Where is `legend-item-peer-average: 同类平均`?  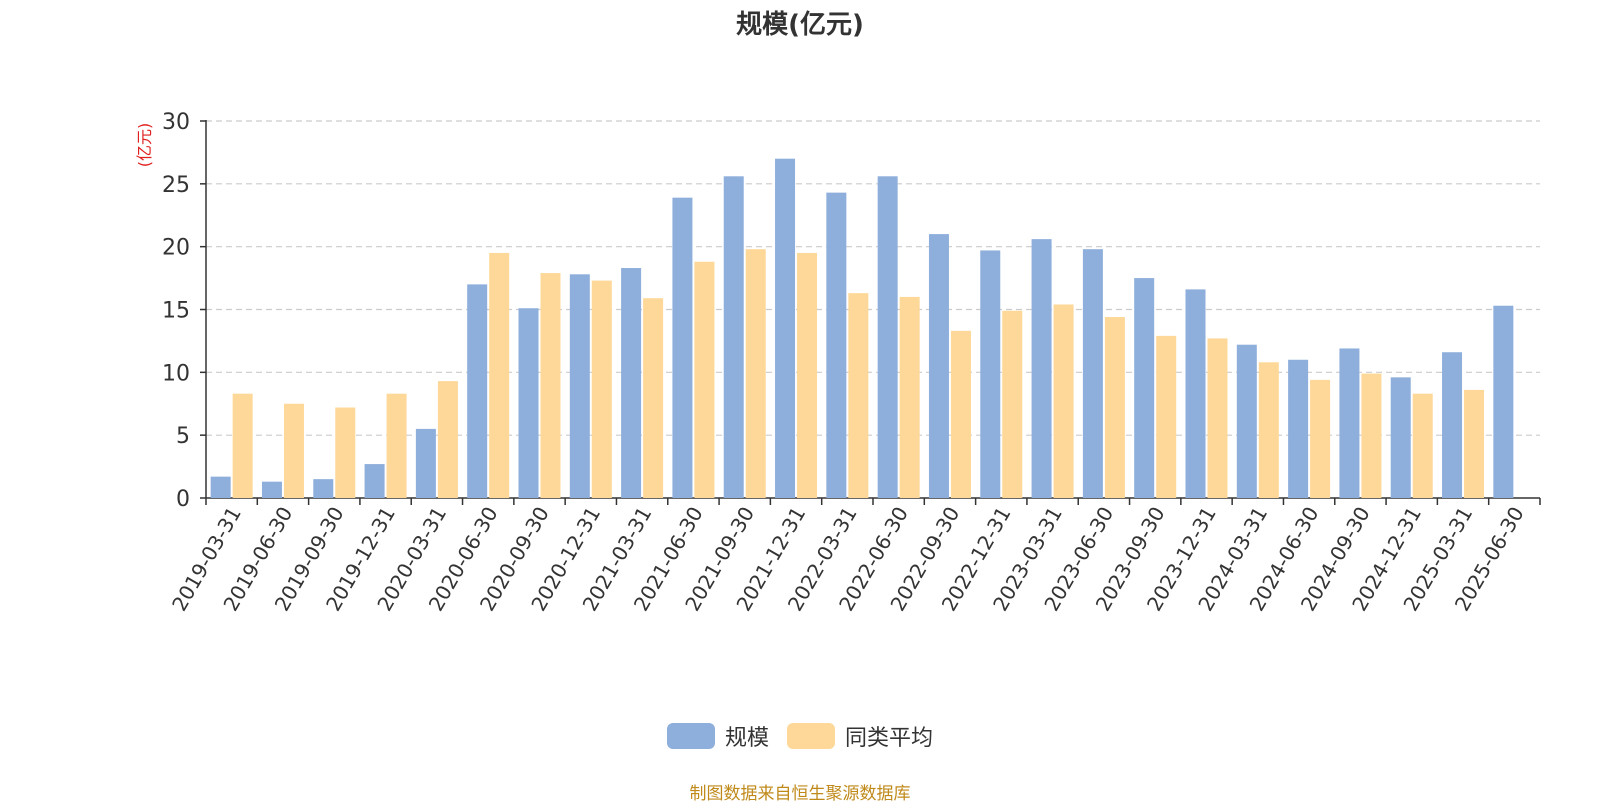
legend-item-peer-average: 同类平均 is located at coordinates (860, 736).